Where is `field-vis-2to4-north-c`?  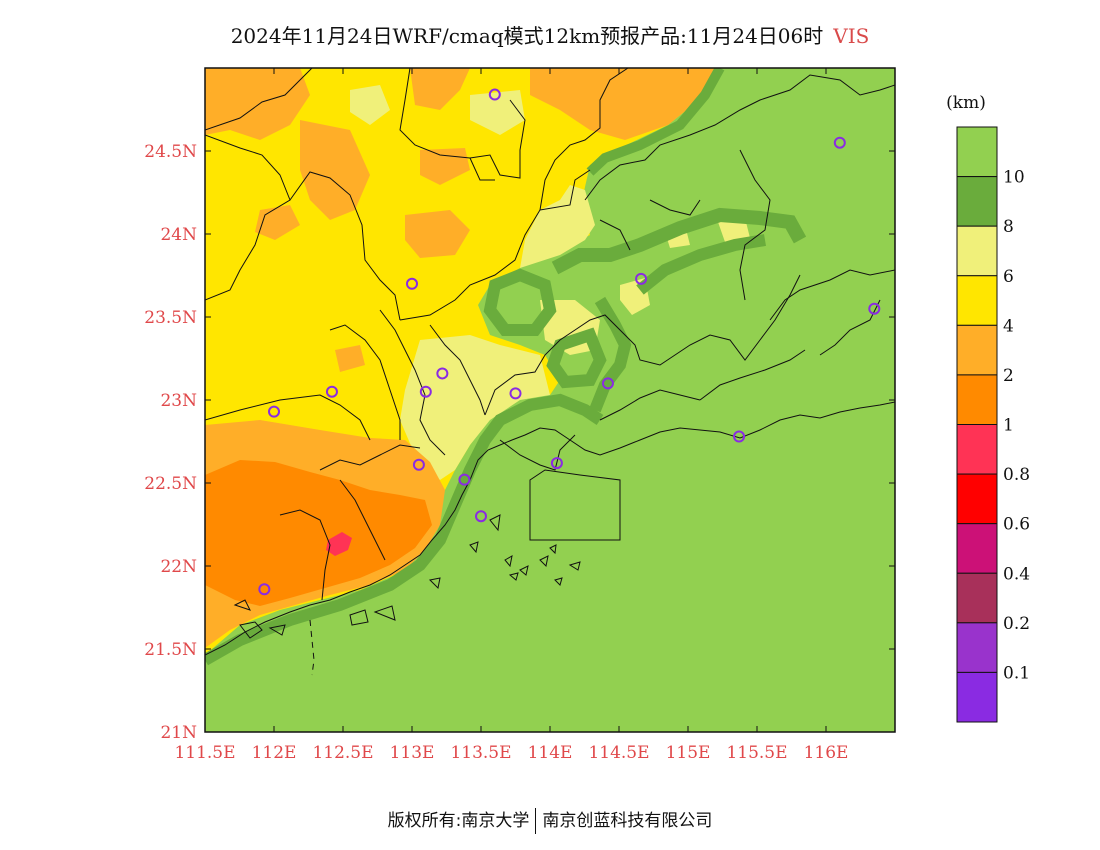
field-vis-2to4-north-c is located at coordinates (626, 104).